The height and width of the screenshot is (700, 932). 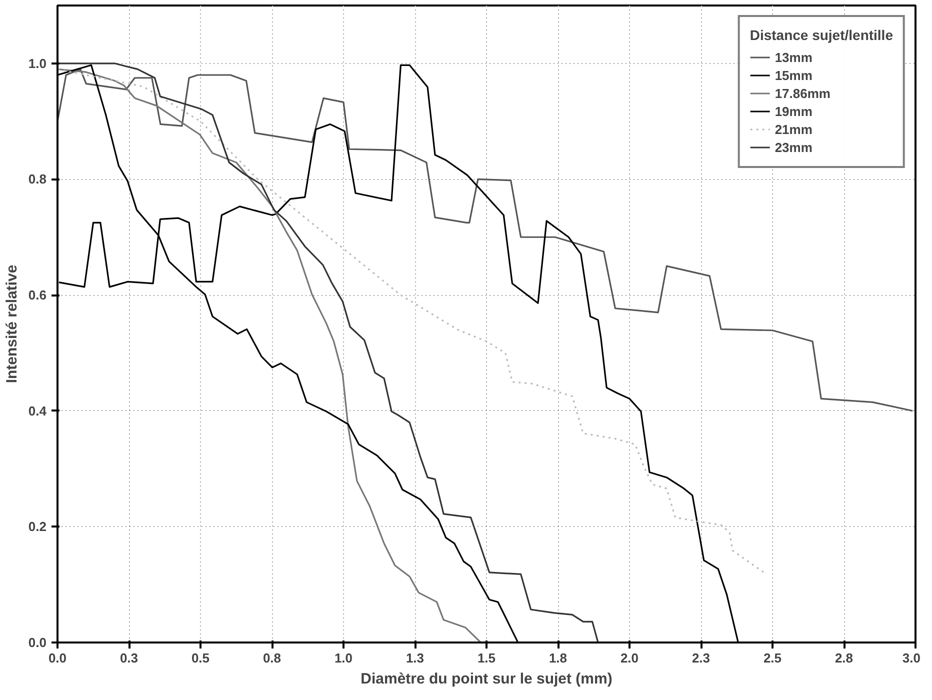 What do you see at coordinates (57, 658) in the screenshot?
I see `x-tick-label: 0.0` at bounding box center [57, 658].